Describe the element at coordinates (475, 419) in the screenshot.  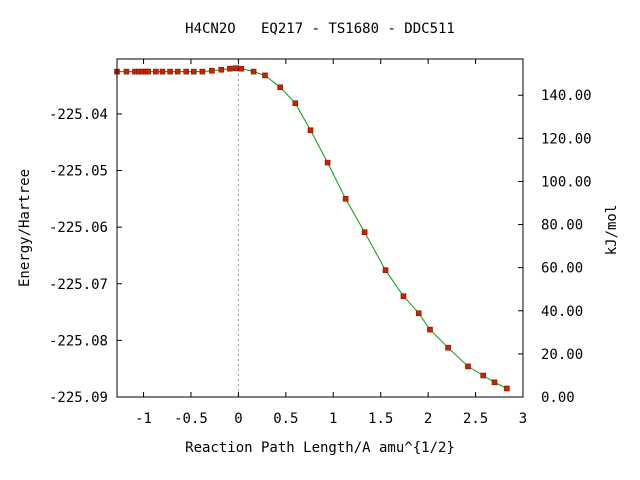
I see `x-tick-label: 2.5` at that location.